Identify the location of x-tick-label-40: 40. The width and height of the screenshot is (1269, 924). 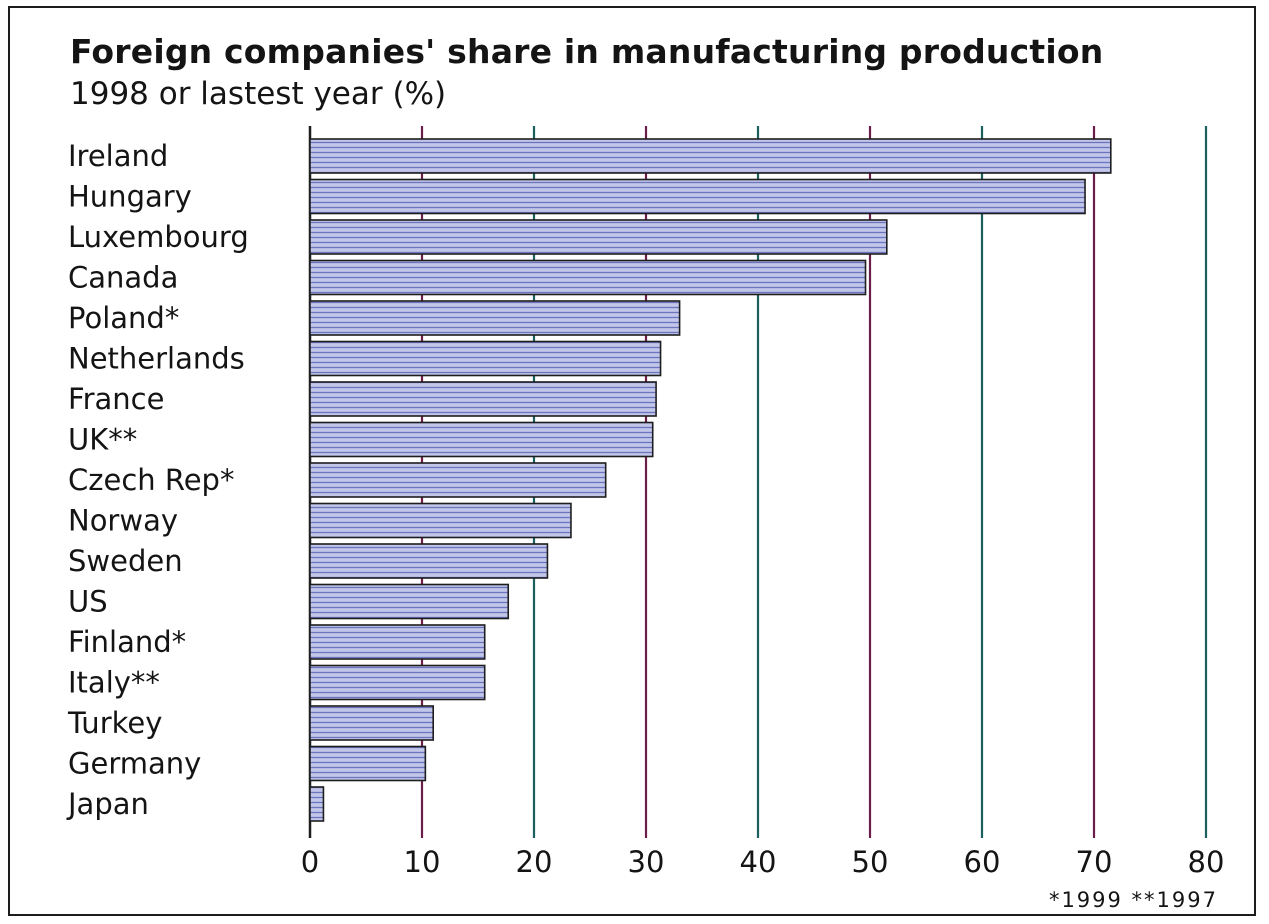
(758, 862).